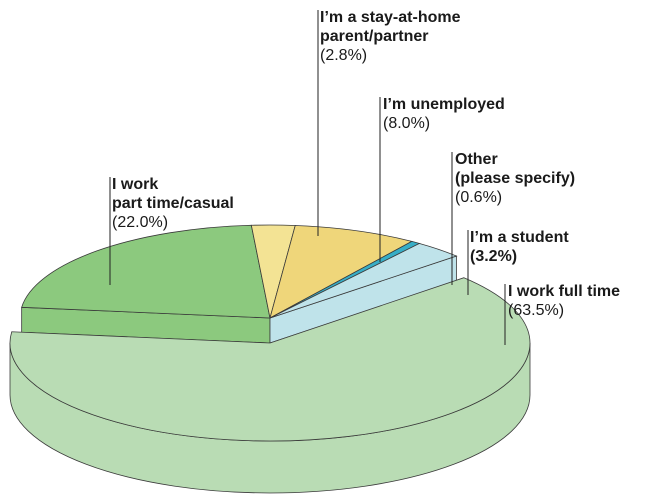  Describe the element at coordinates (519, 237) in the screenshot. I see `category-label: I’m a student` at that location.